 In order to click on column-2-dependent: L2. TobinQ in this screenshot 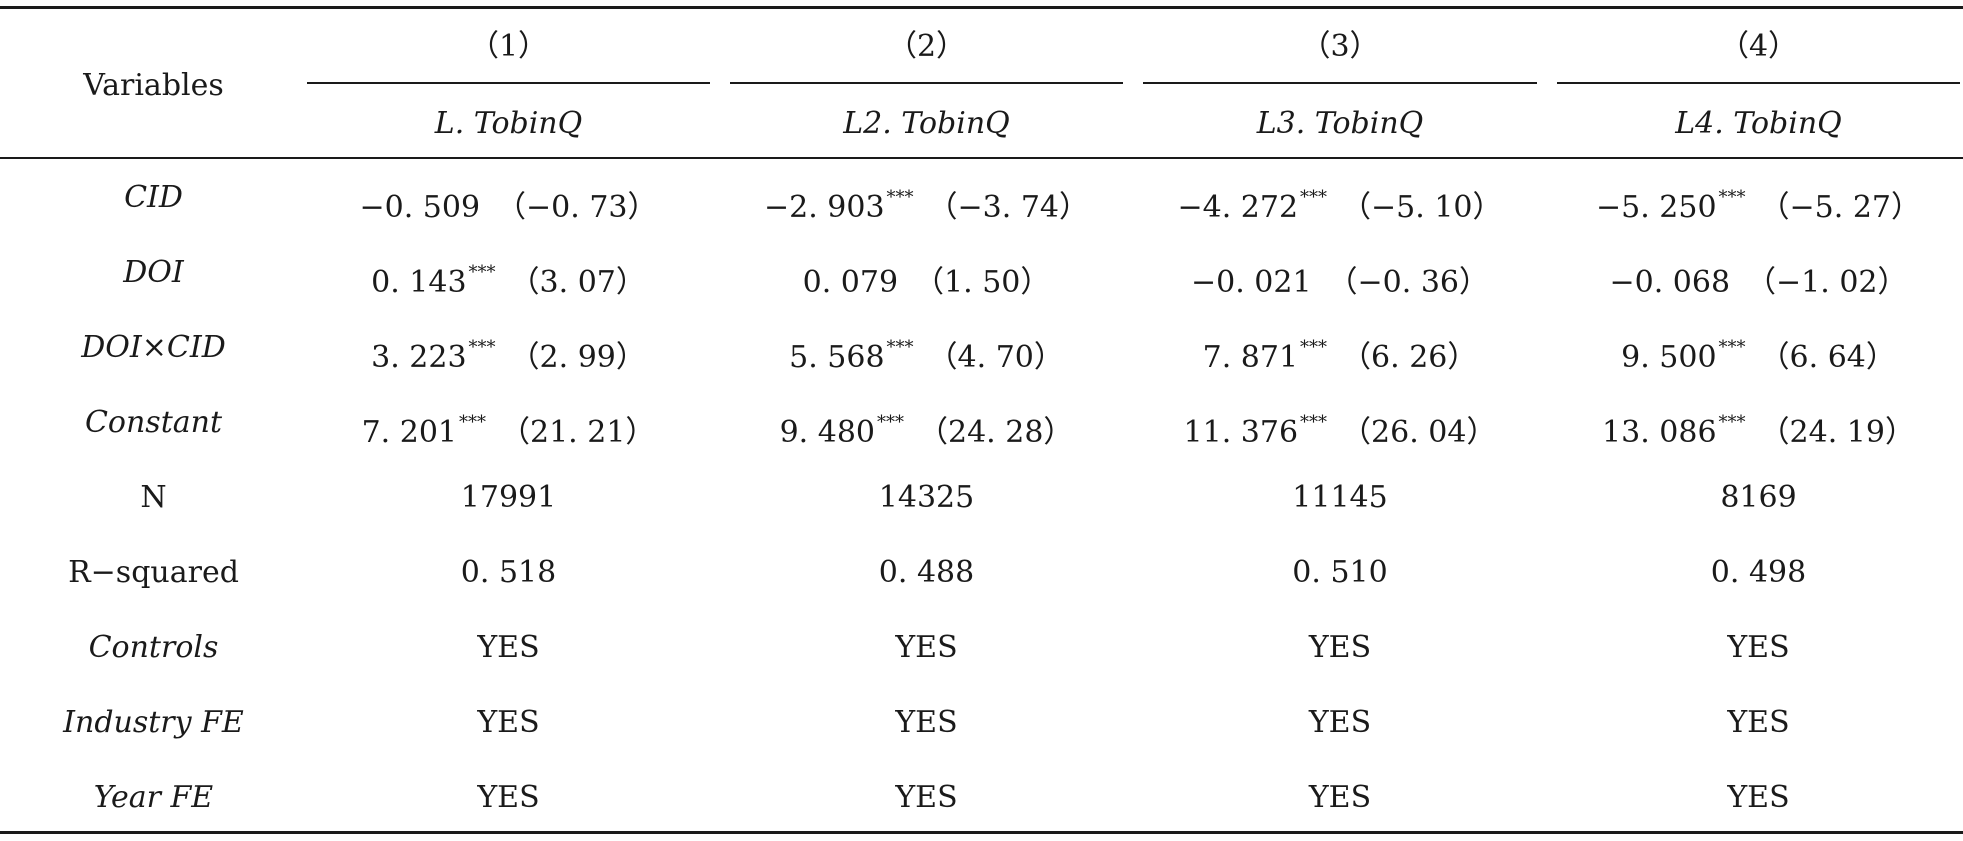, I will do `click(926, 123)`.